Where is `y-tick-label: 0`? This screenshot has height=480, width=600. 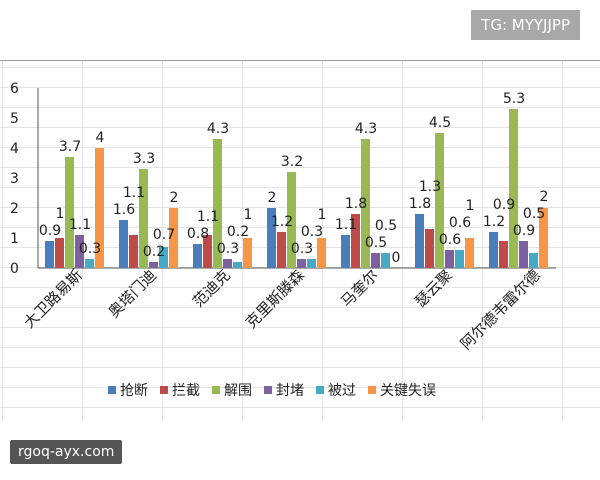
y-tick-label: 0 is located at coordinates (14, 269).